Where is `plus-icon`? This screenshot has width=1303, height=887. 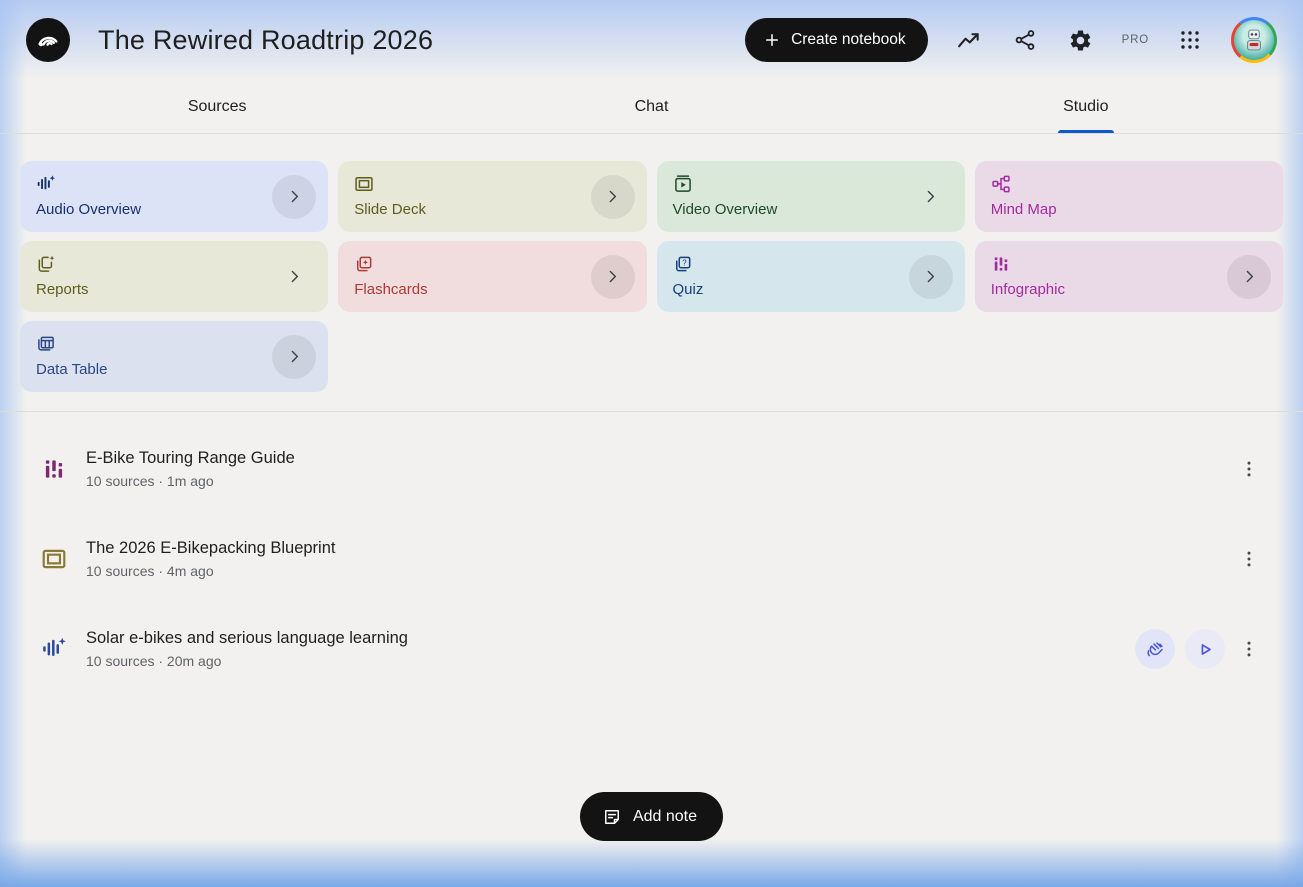 plus-icon is located at coordinates (772, 40).